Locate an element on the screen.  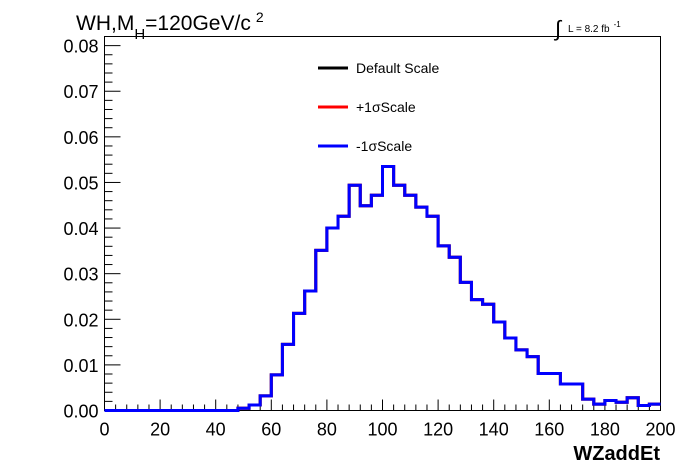
legend-label: +1σScale is located at coordinates (386, 107).